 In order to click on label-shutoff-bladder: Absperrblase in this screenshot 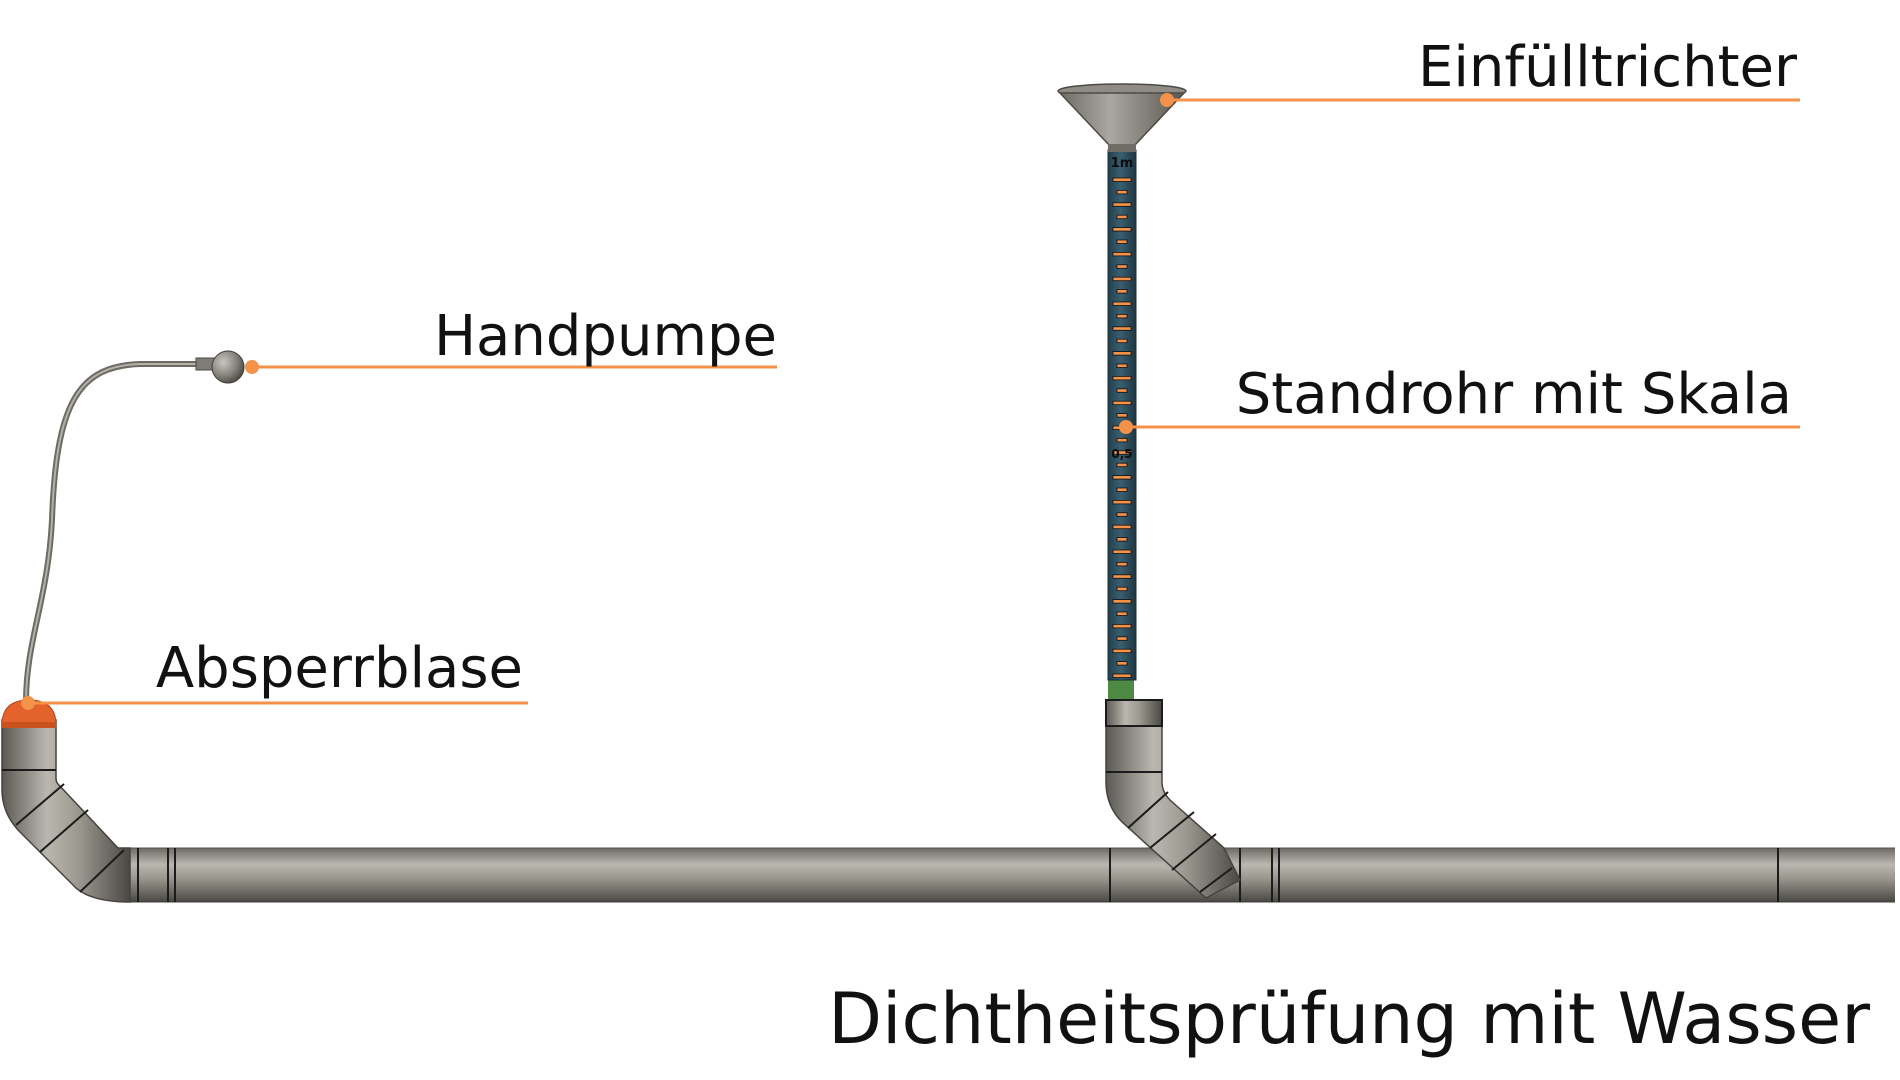, I will do `click(339, 668)`.